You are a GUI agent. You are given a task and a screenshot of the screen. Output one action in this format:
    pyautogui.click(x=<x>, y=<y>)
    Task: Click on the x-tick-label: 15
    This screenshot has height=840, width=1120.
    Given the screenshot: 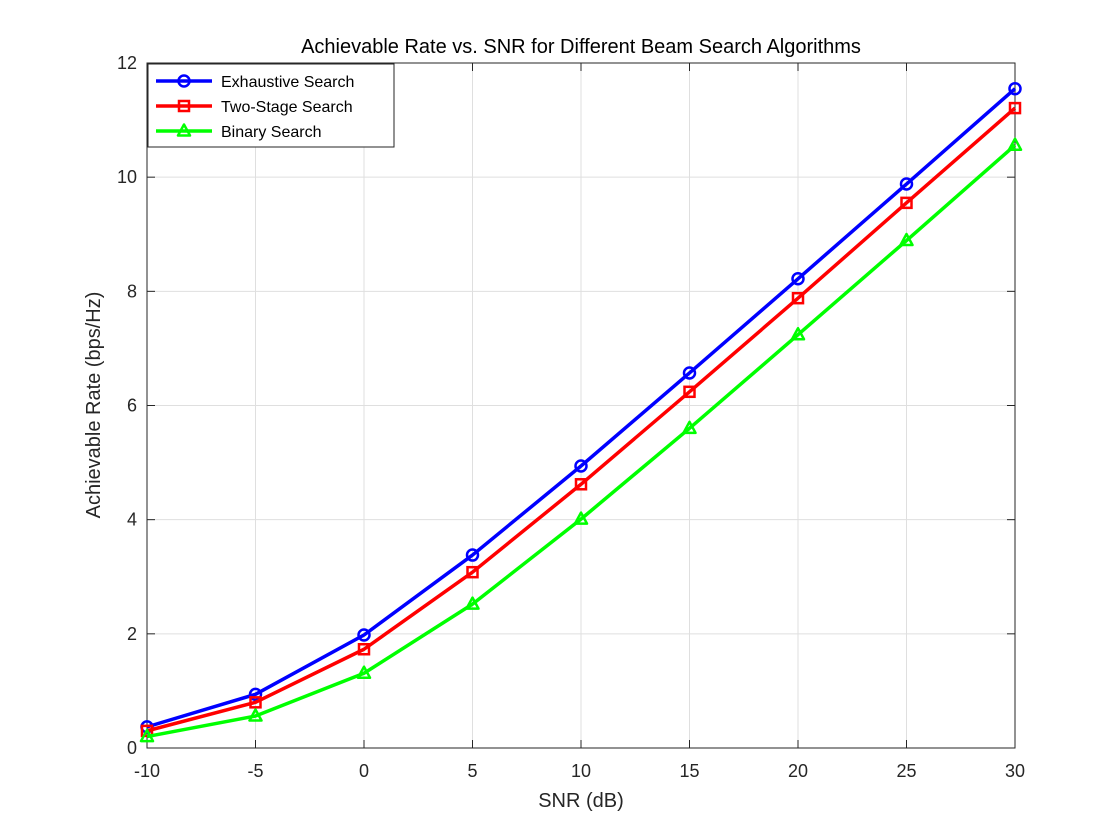 What is the action you would take?
    pyautogui.click(x=689, y=771)
    